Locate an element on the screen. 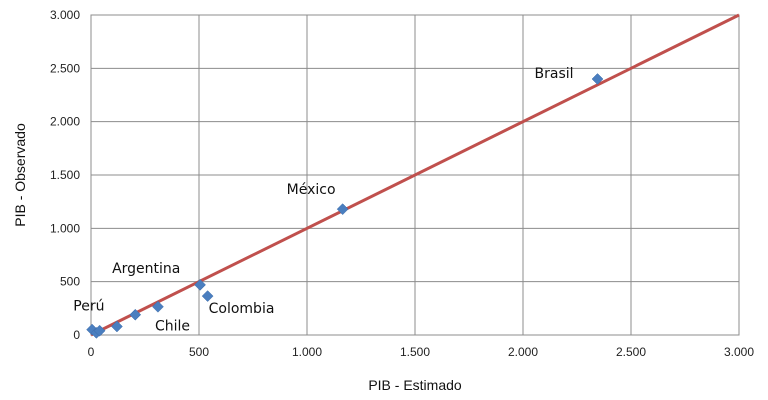 This screenshot has height=400, width=768. x-tick-label: 2.500 is located at coordinates (631, 352).